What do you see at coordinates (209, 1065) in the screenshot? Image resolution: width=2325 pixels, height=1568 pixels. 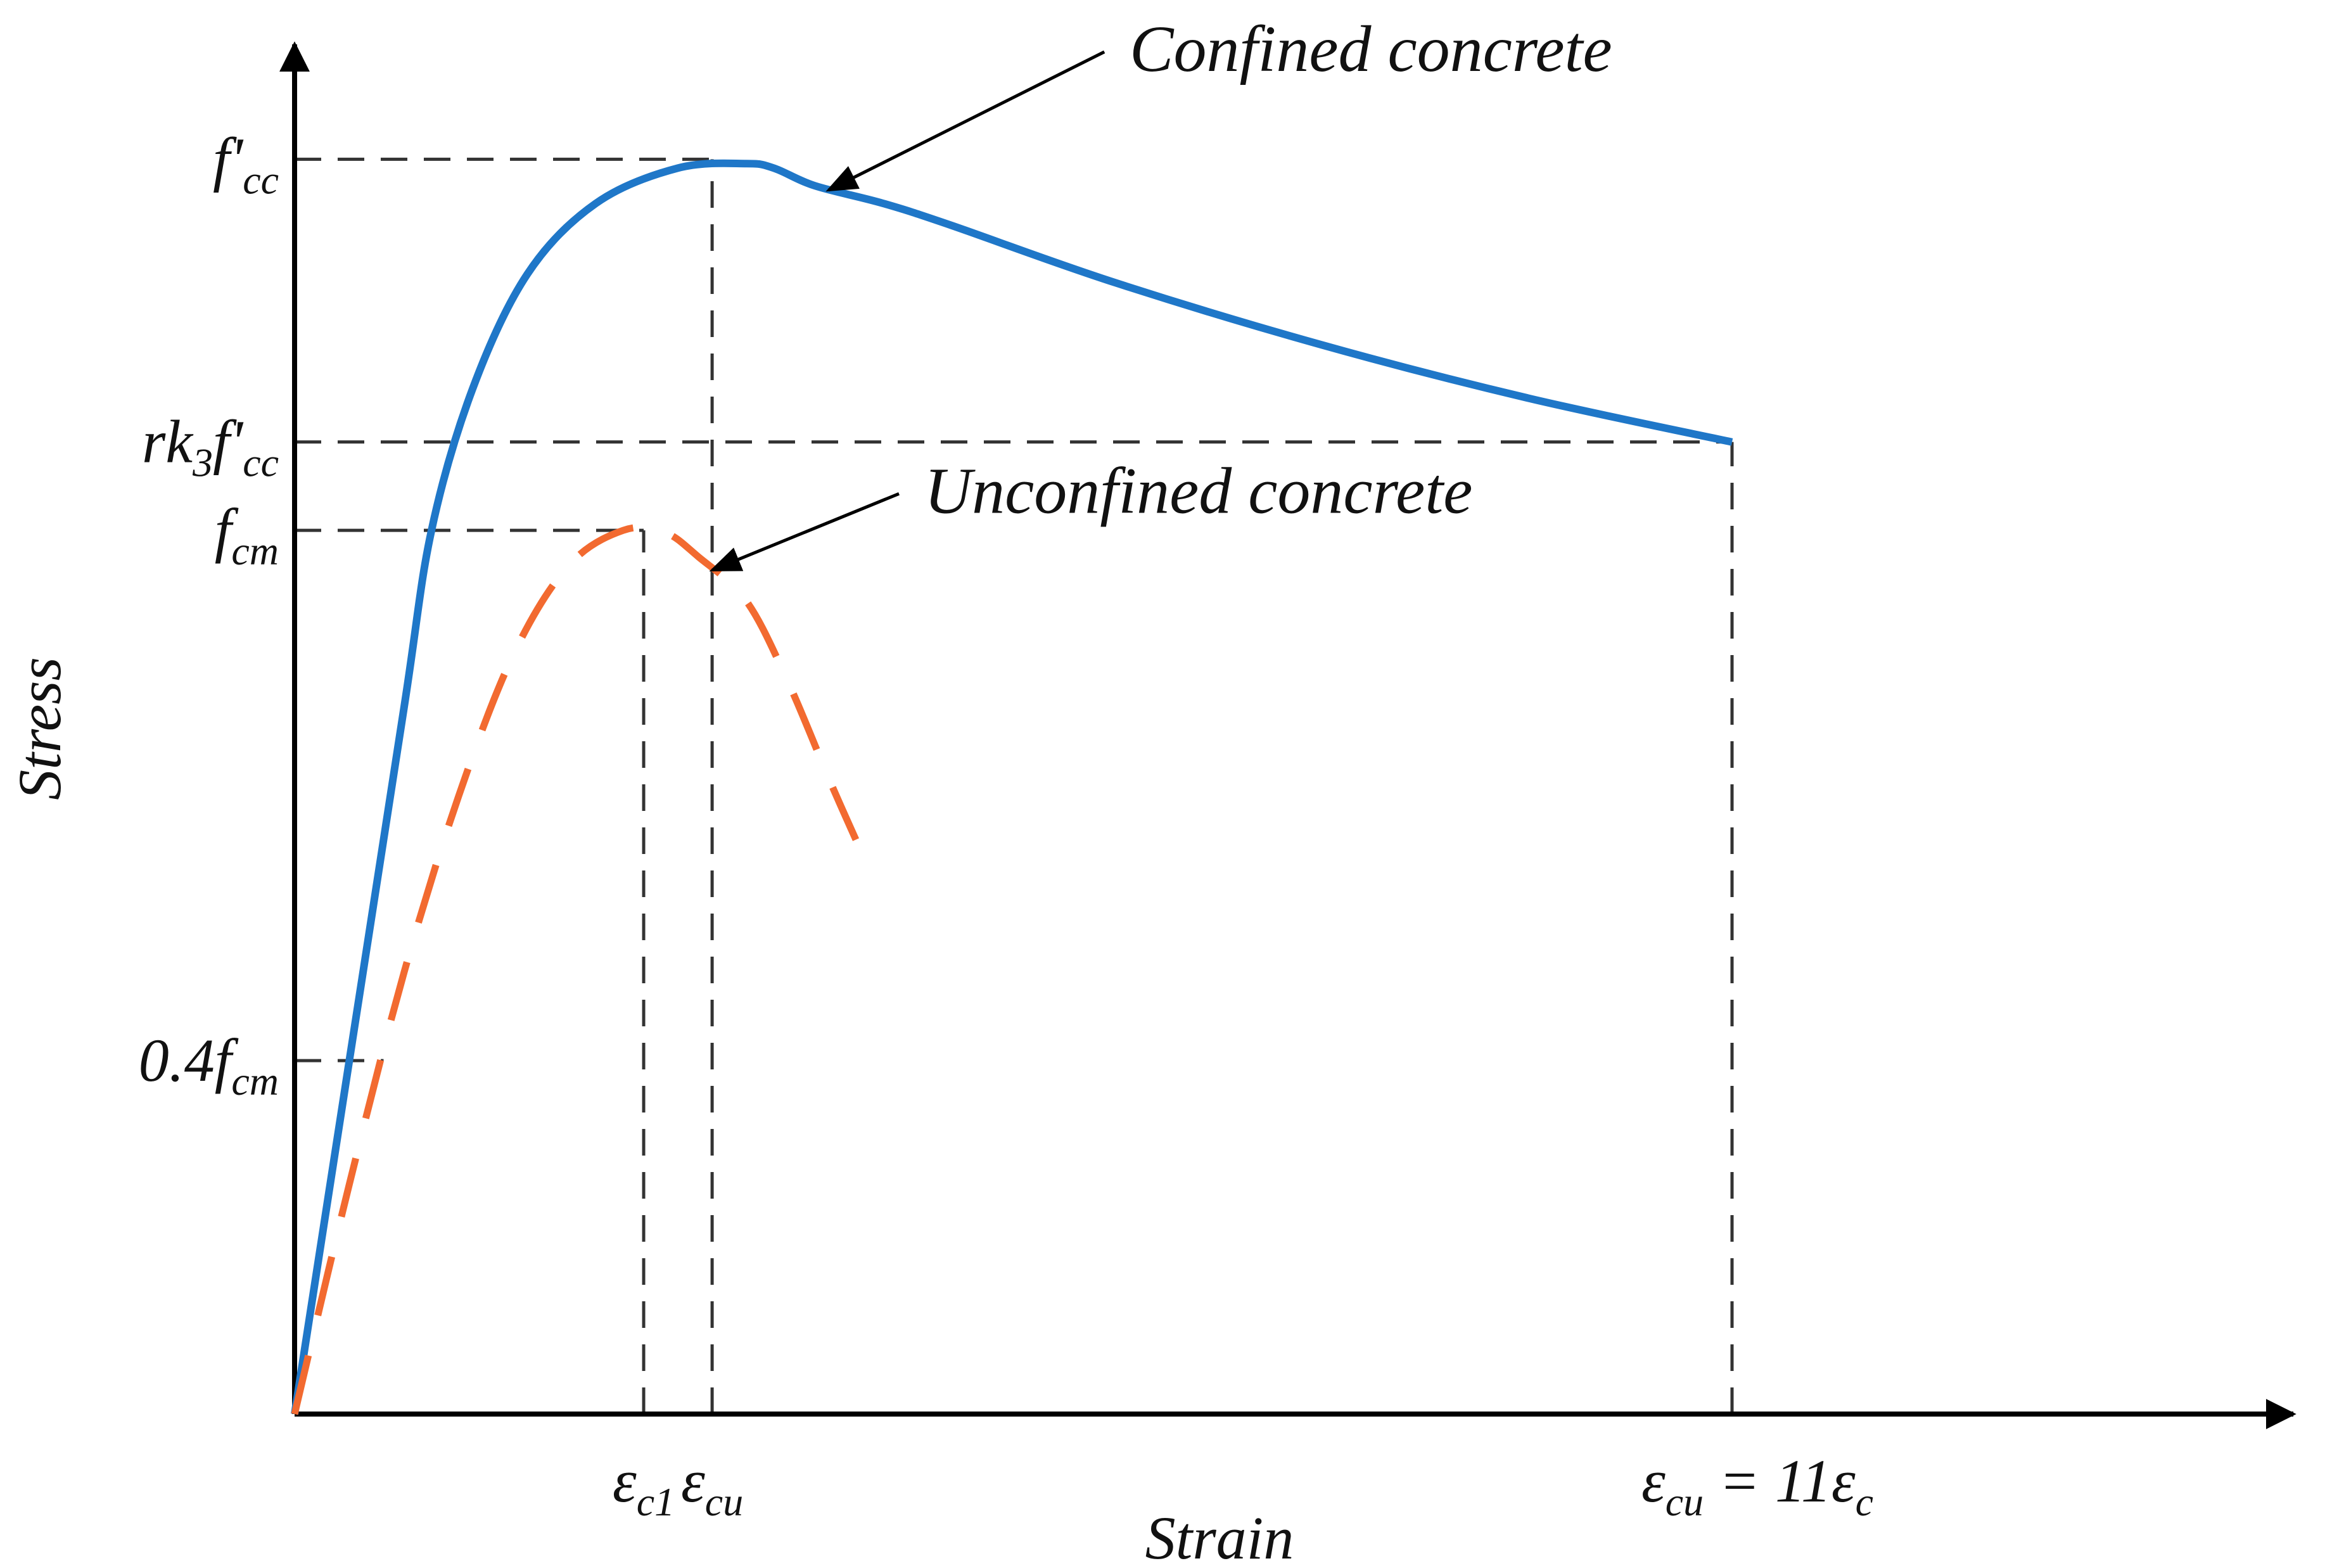 I see `y-tick-label-3: 0.4fcm` at bounding box center [209, 1065].